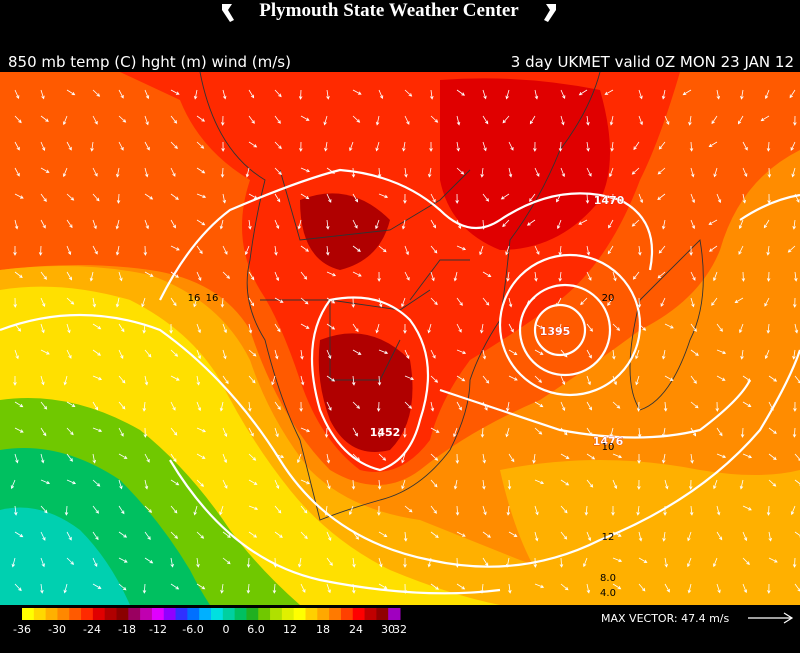 The width and height of the screenshot is (800, 653). What do you see at coordinates (22, 629) in the screenshot?
I see `colorbar-label: -36` at bounding box center [22, 629].